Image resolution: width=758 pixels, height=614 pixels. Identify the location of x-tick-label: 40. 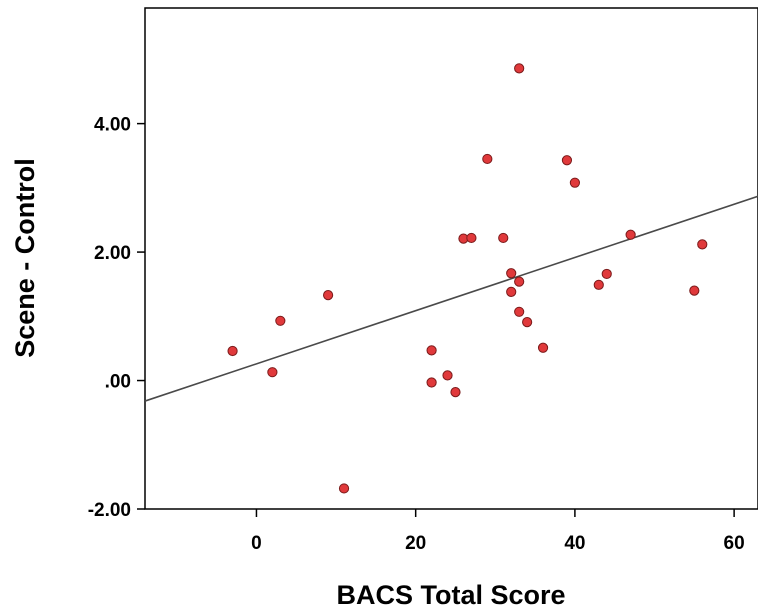
(574, 543).